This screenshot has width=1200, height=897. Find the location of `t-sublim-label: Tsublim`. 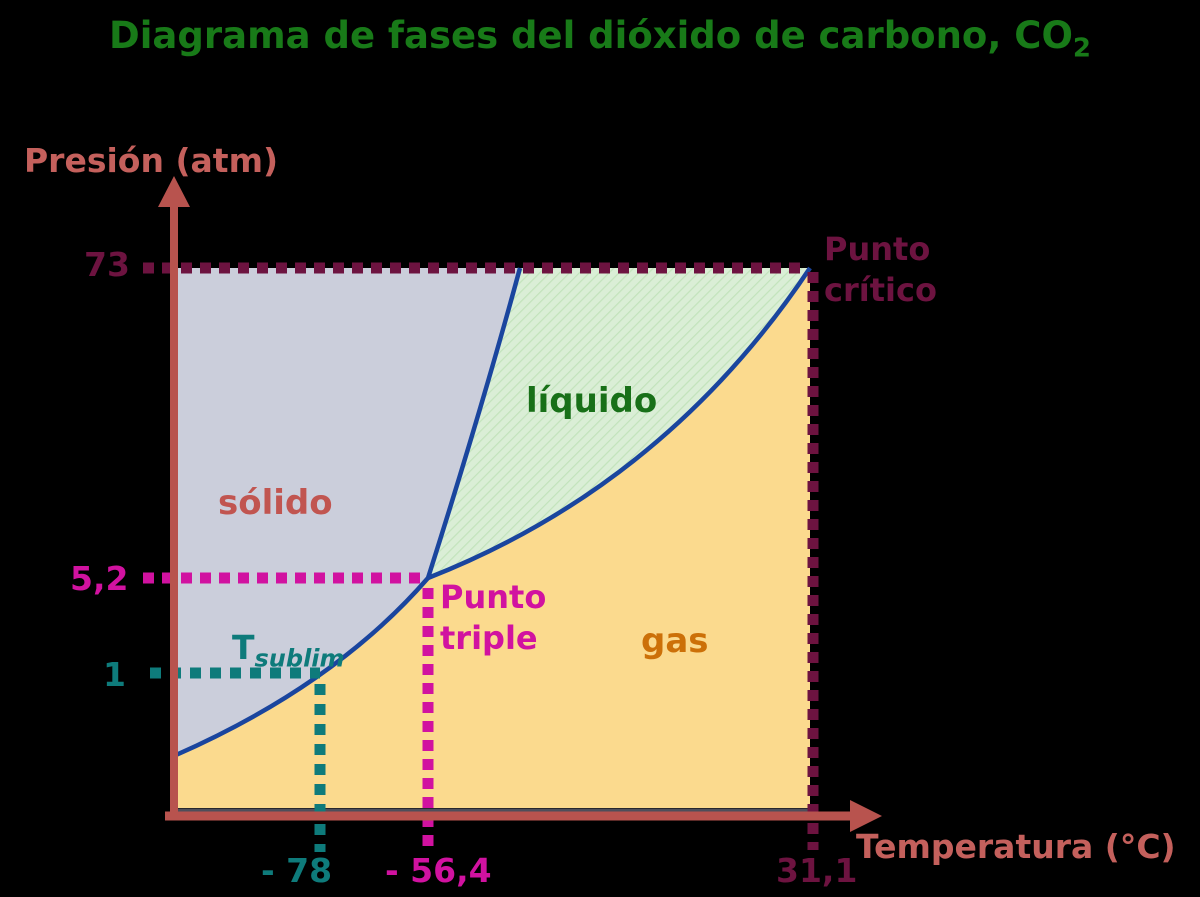

t-sublim-label: Tsublim is located at coordinates (288, 650).